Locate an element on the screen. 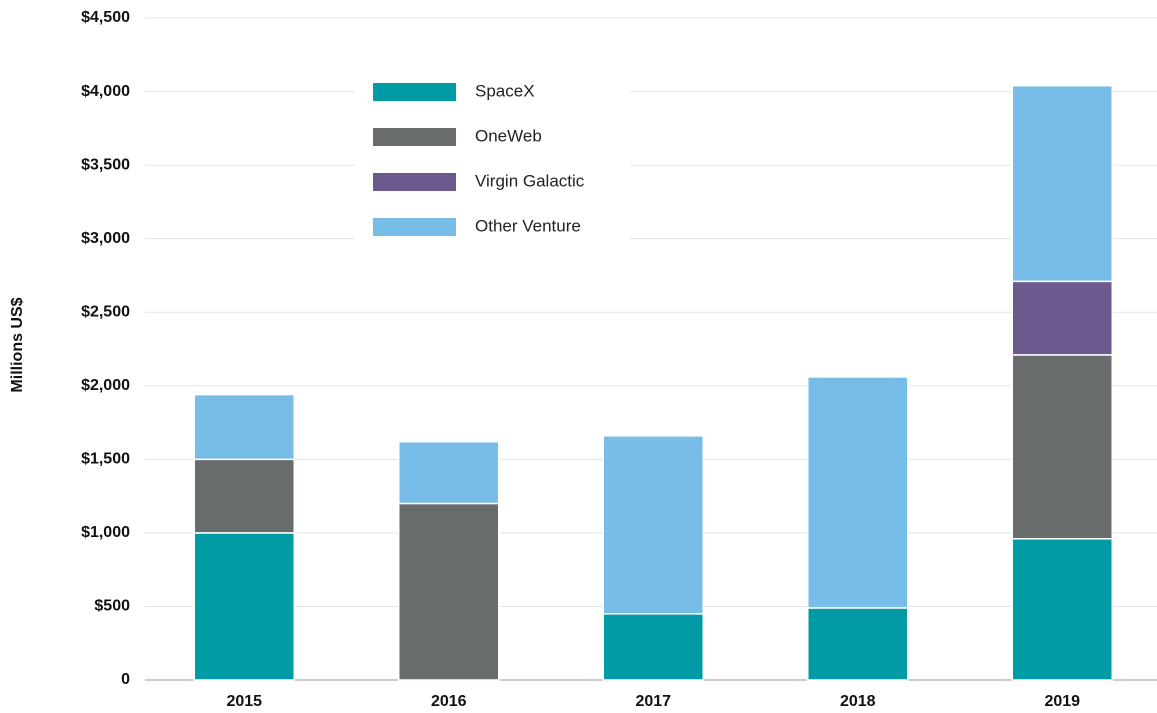 This screenshot has width=1157, height=713. y-axis-label: Millions US$ is located at coordinates (17, 344).